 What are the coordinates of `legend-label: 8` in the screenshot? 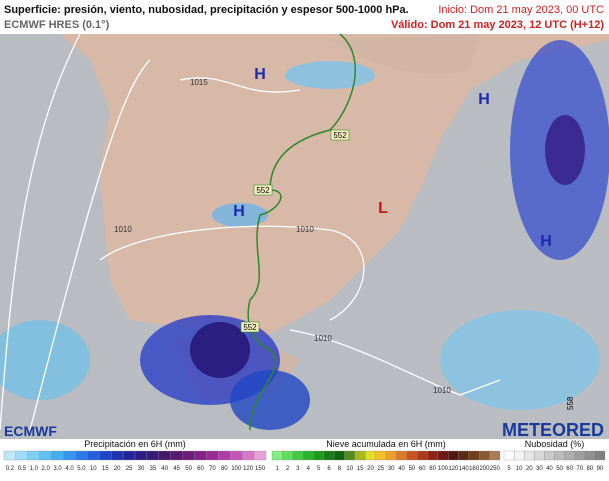 It's located at (340, 469).